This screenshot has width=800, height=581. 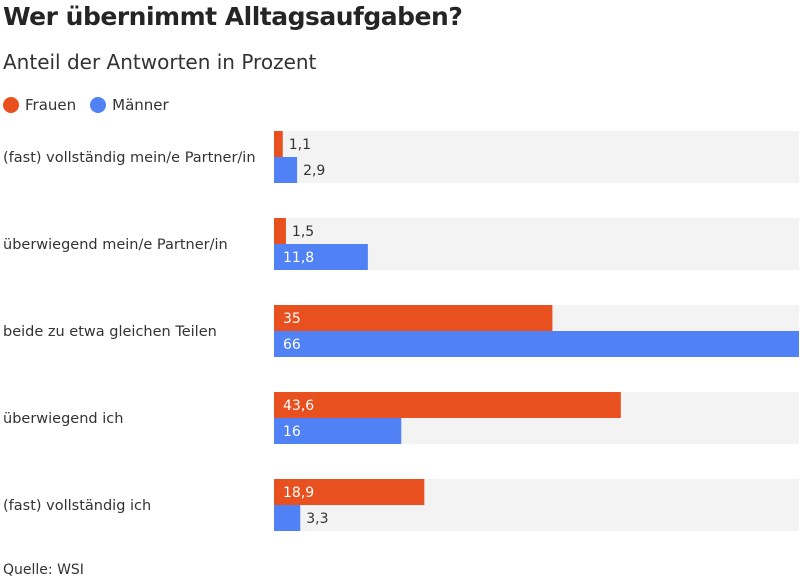 I want to click on source-note: Quelle: WSI, so click(x=43, y=570).